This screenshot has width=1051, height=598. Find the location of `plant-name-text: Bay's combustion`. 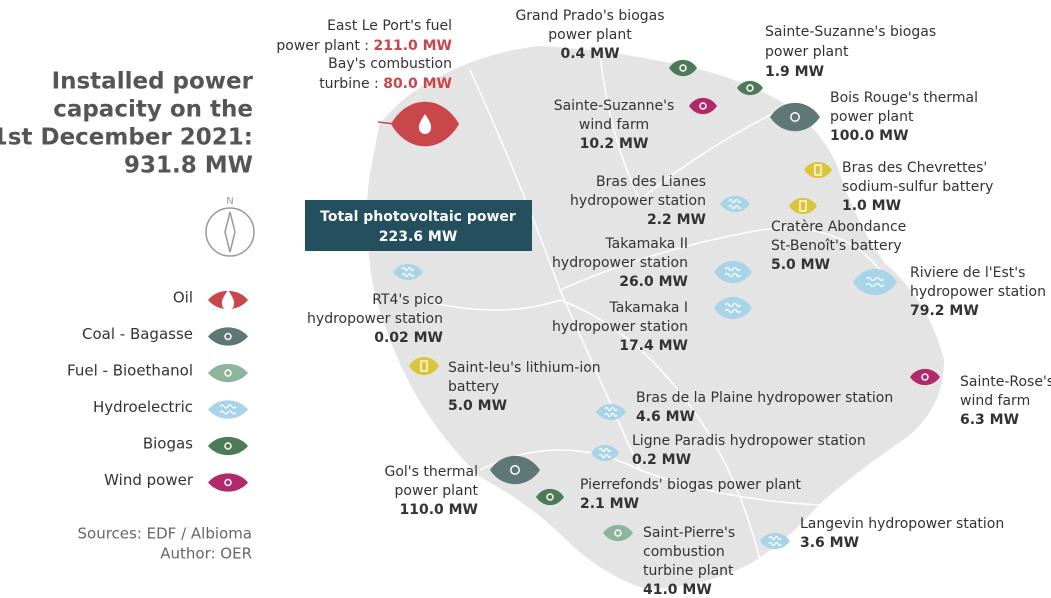

plant-name-text: Bay's combustion is located at coordinates (390, 64).